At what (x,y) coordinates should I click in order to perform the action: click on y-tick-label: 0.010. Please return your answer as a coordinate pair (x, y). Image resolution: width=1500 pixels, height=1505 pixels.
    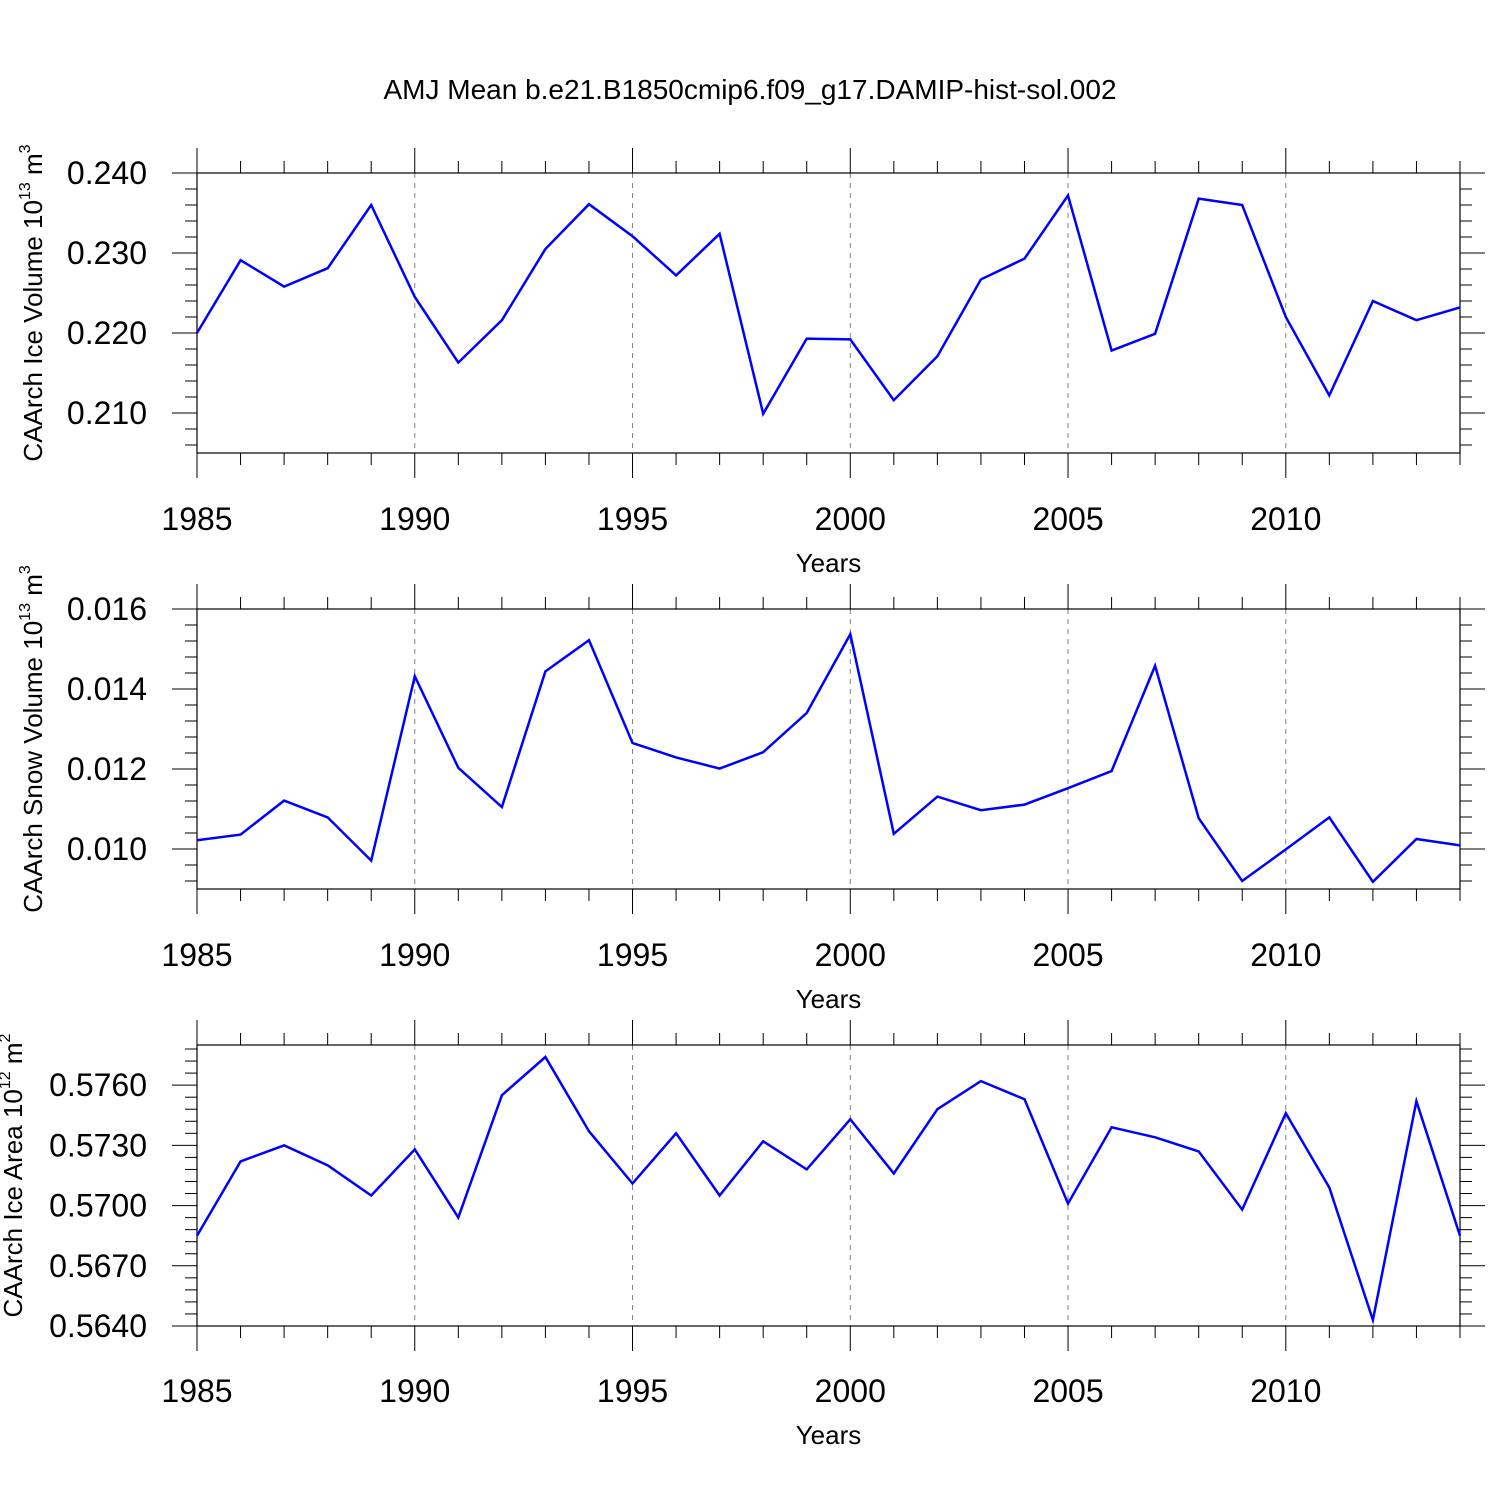
    Looking at the image, I should click on (107, 849).